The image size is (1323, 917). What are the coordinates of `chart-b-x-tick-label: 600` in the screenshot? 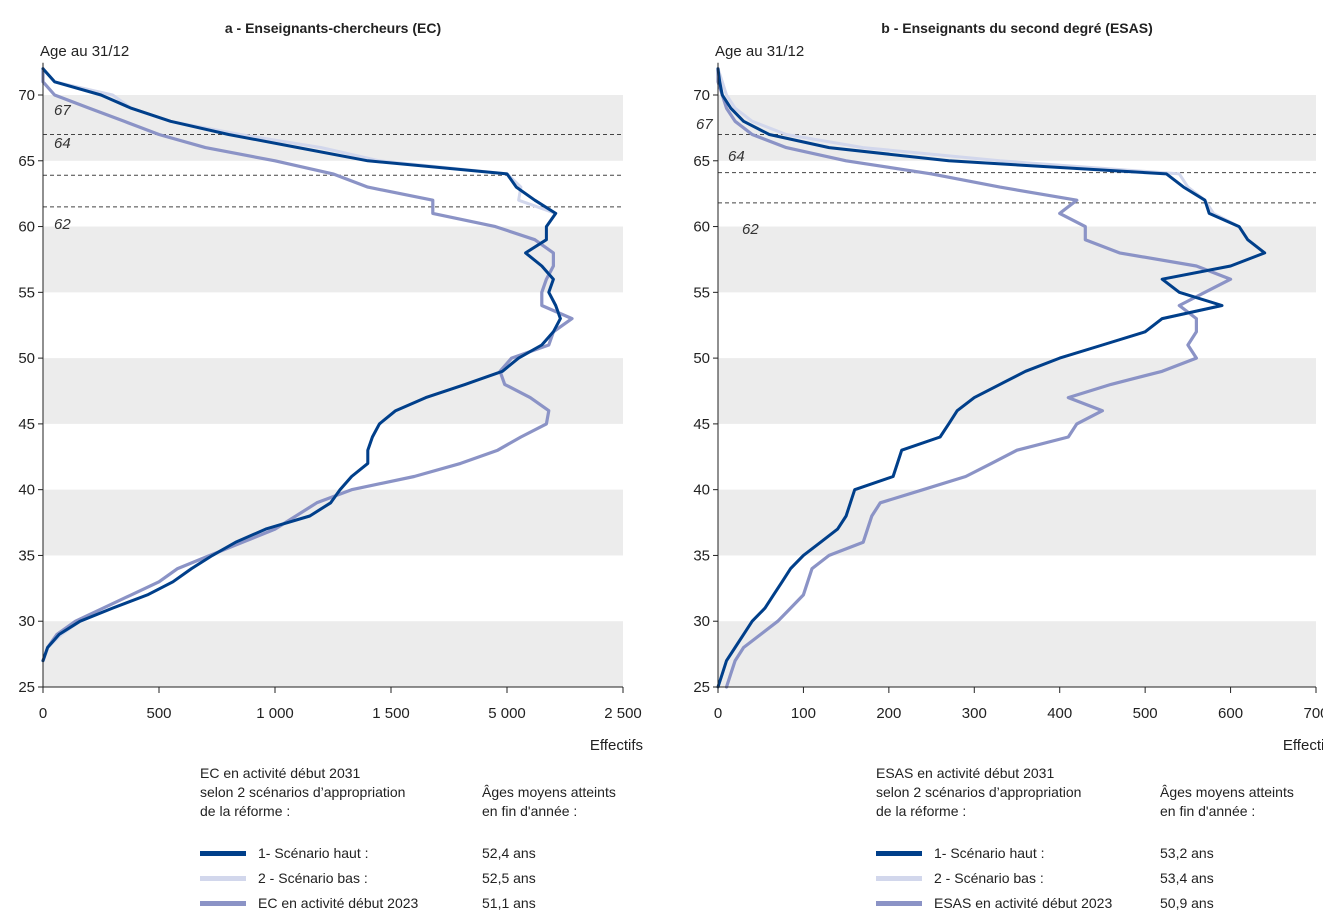 It's located at (1230, 713).